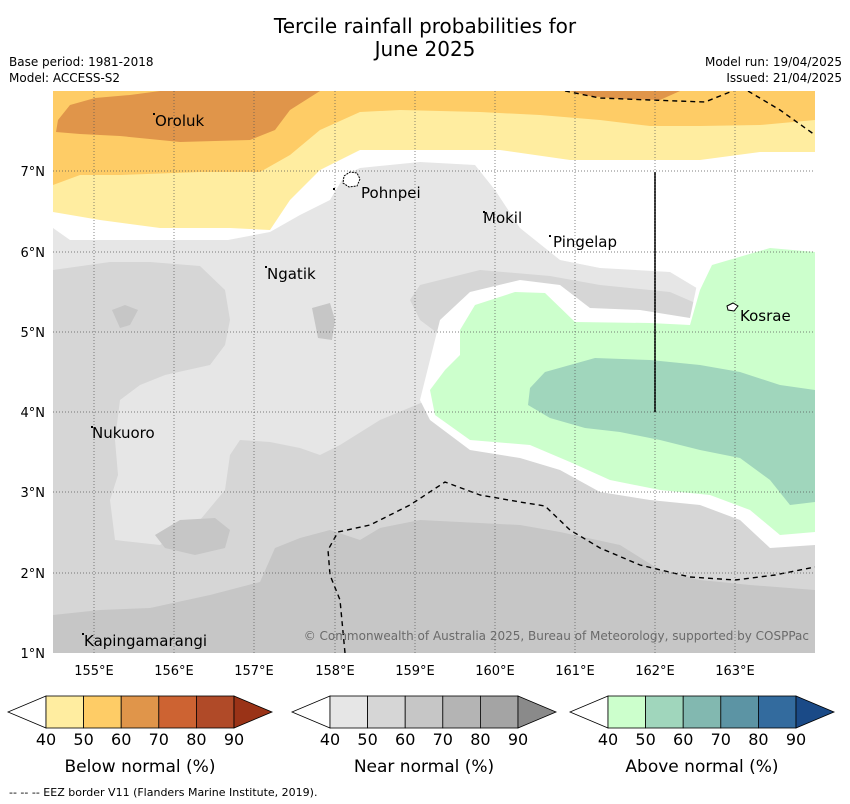 This screenshot has width=850, height=804. Describe the element at coordinates (123, 433) in the screenshot. I see `place-label-nukuoro: Nukuoro` at that location.